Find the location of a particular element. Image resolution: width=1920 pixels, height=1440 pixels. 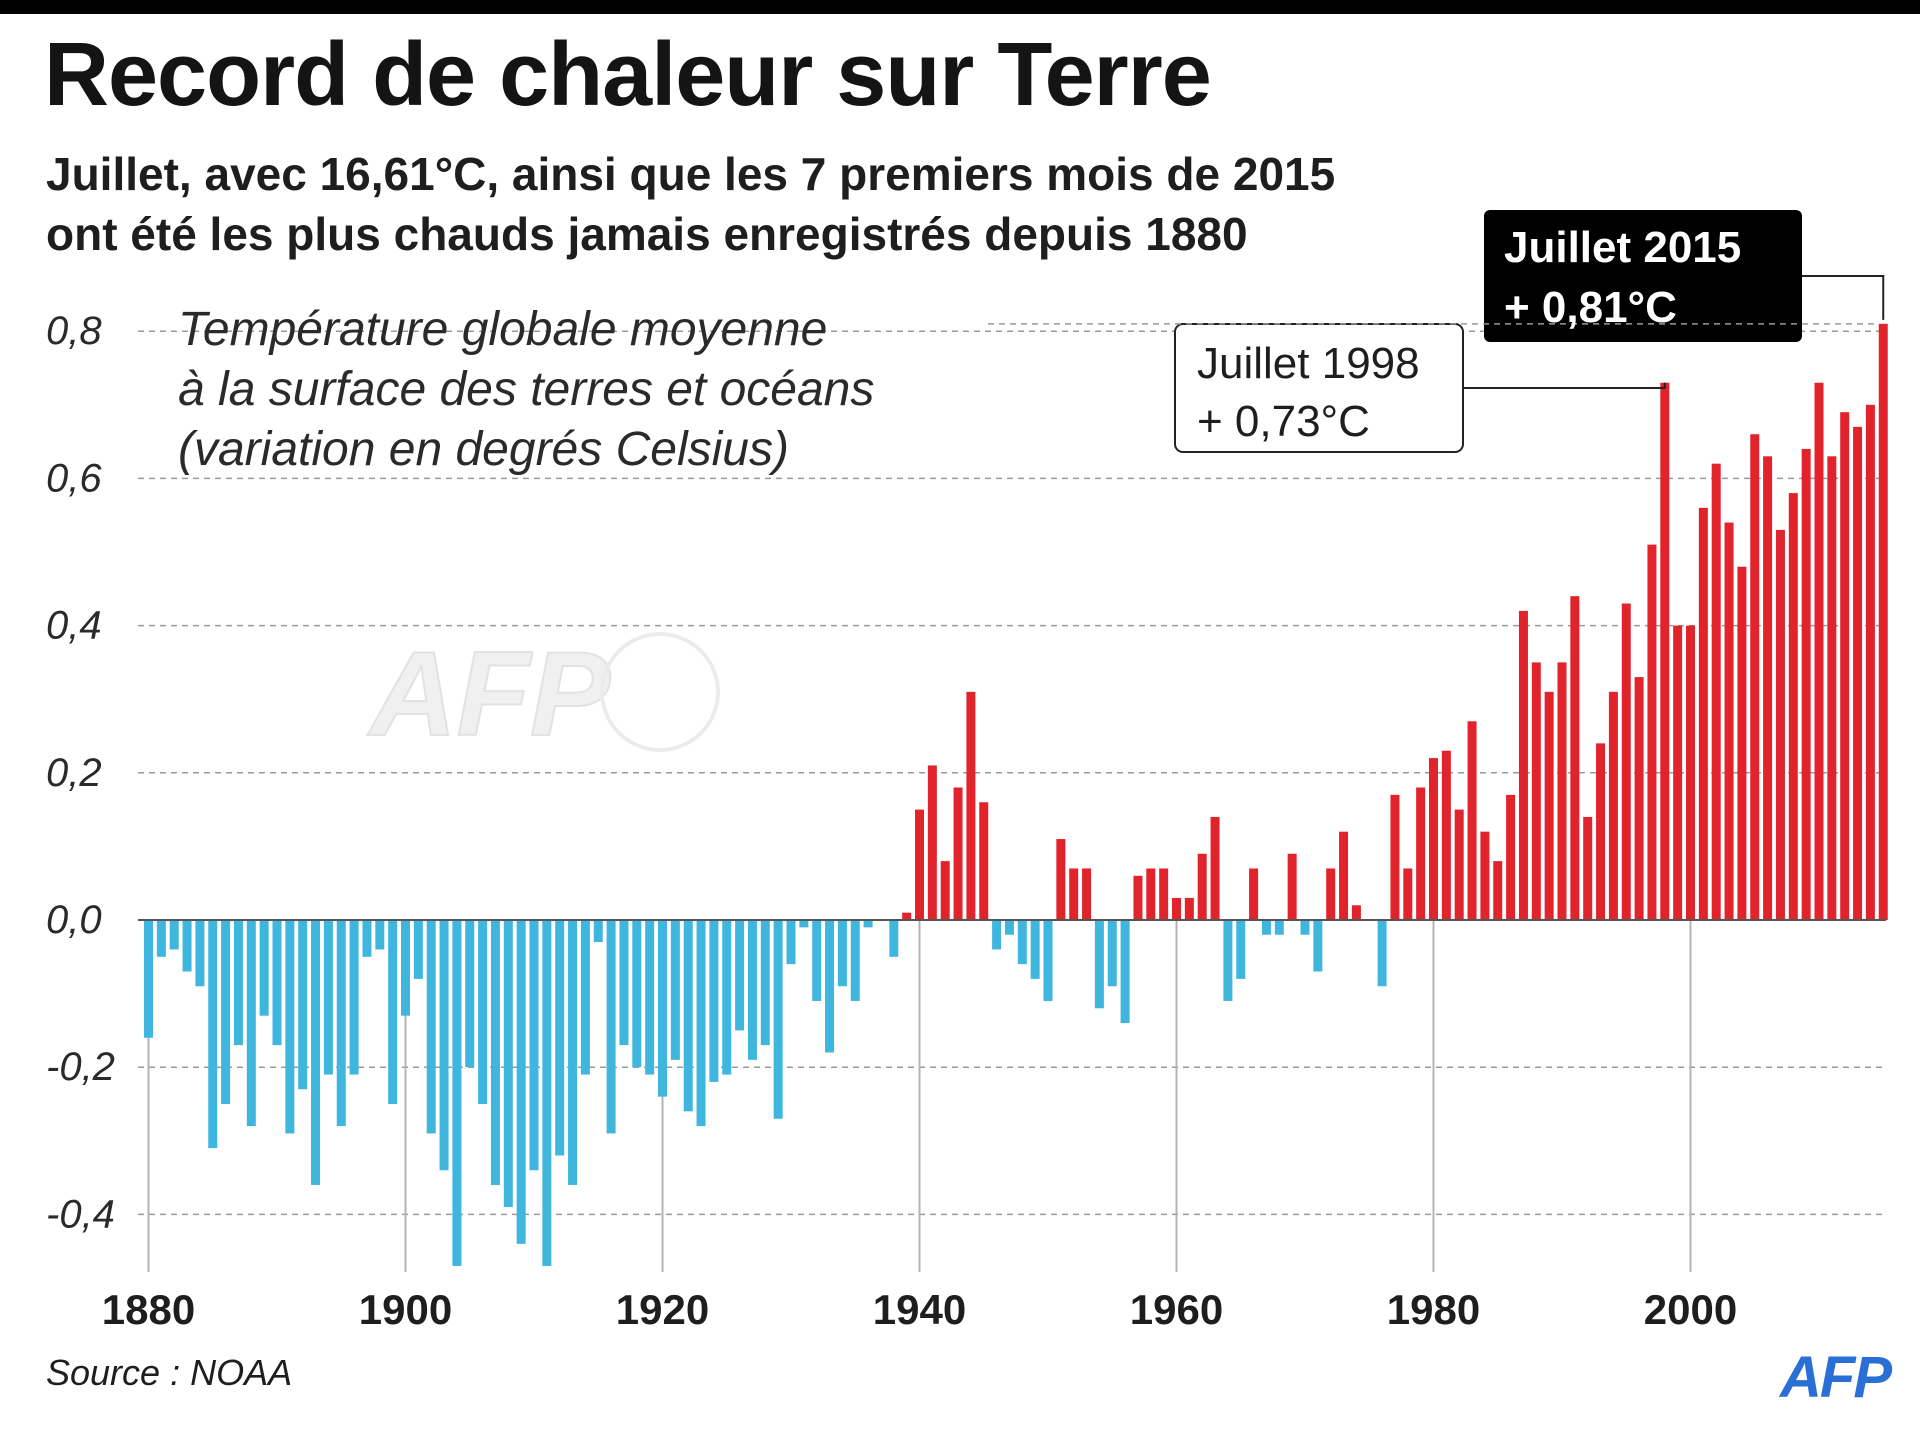

bar-1914 is located at coordinates (585, 997).